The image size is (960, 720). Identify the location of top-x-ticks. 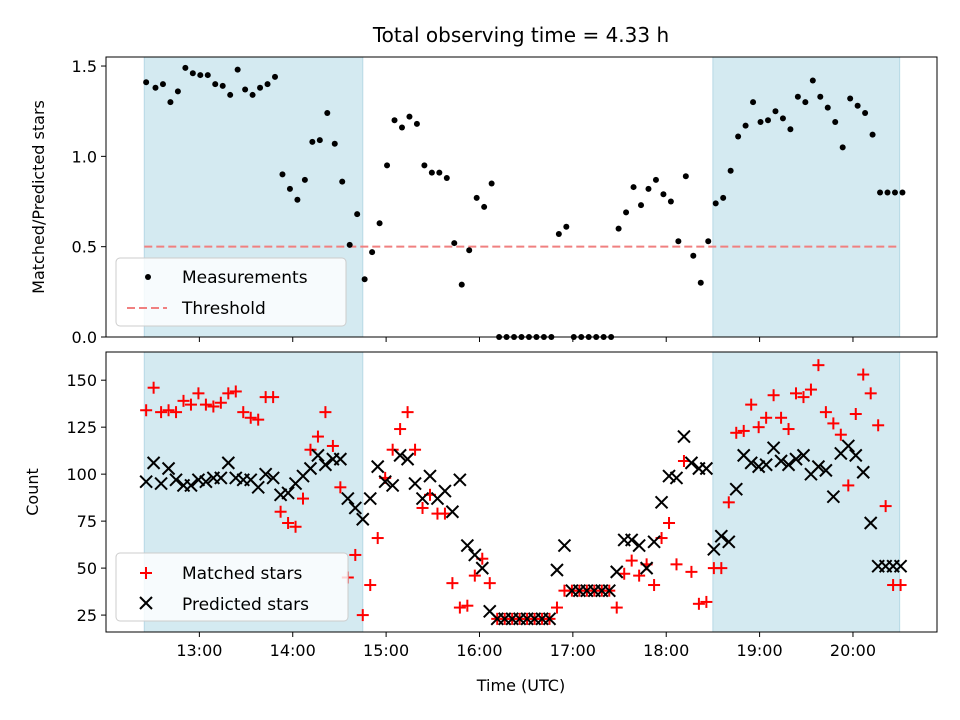
(526, 339).